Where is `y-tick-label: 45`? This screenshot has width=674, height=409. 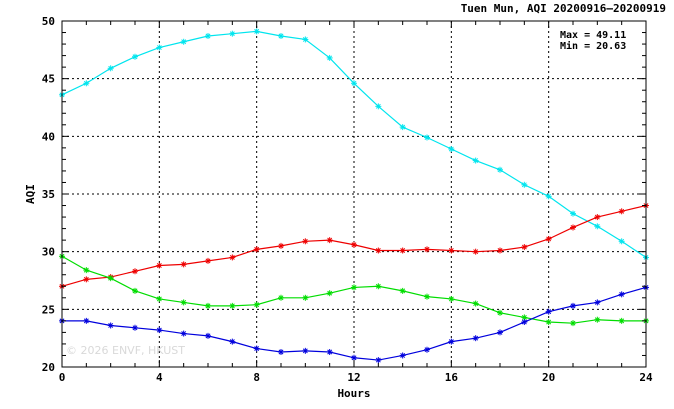
y-tick-label: 45 is located at coordinates (48, 79).